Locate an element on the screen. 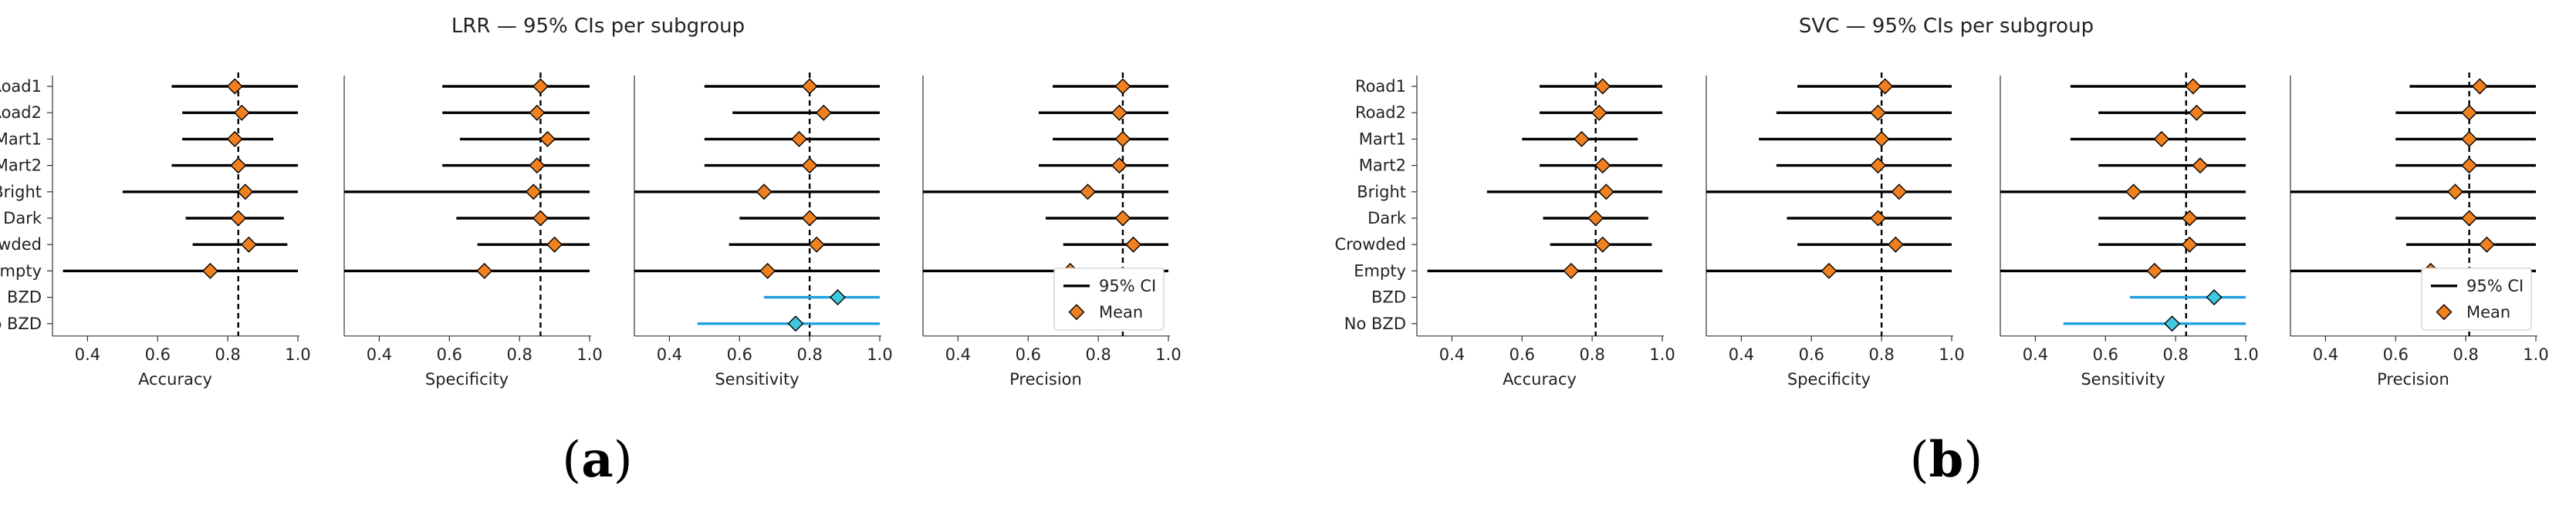 The width and height of the screenshot is (2576, 505). x-axis-title: Sensitivity is located at coordinates (757, 379).